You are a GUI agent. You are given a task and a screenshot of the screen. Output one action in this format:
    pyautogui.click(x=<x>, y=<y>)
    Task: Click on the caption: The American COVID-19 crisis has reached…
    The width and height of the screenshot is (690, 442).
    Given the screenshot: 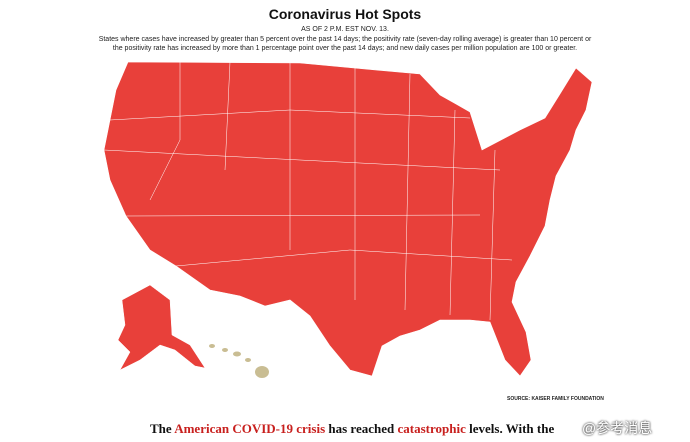 What is the action you would take?
    pyautogui.click(x=352, y=429)
    